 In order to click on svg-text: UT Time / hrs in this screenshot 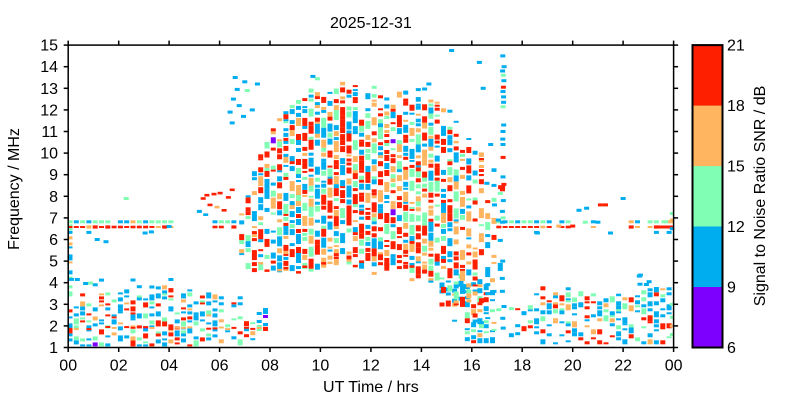, I will do `click(371, 387)`.